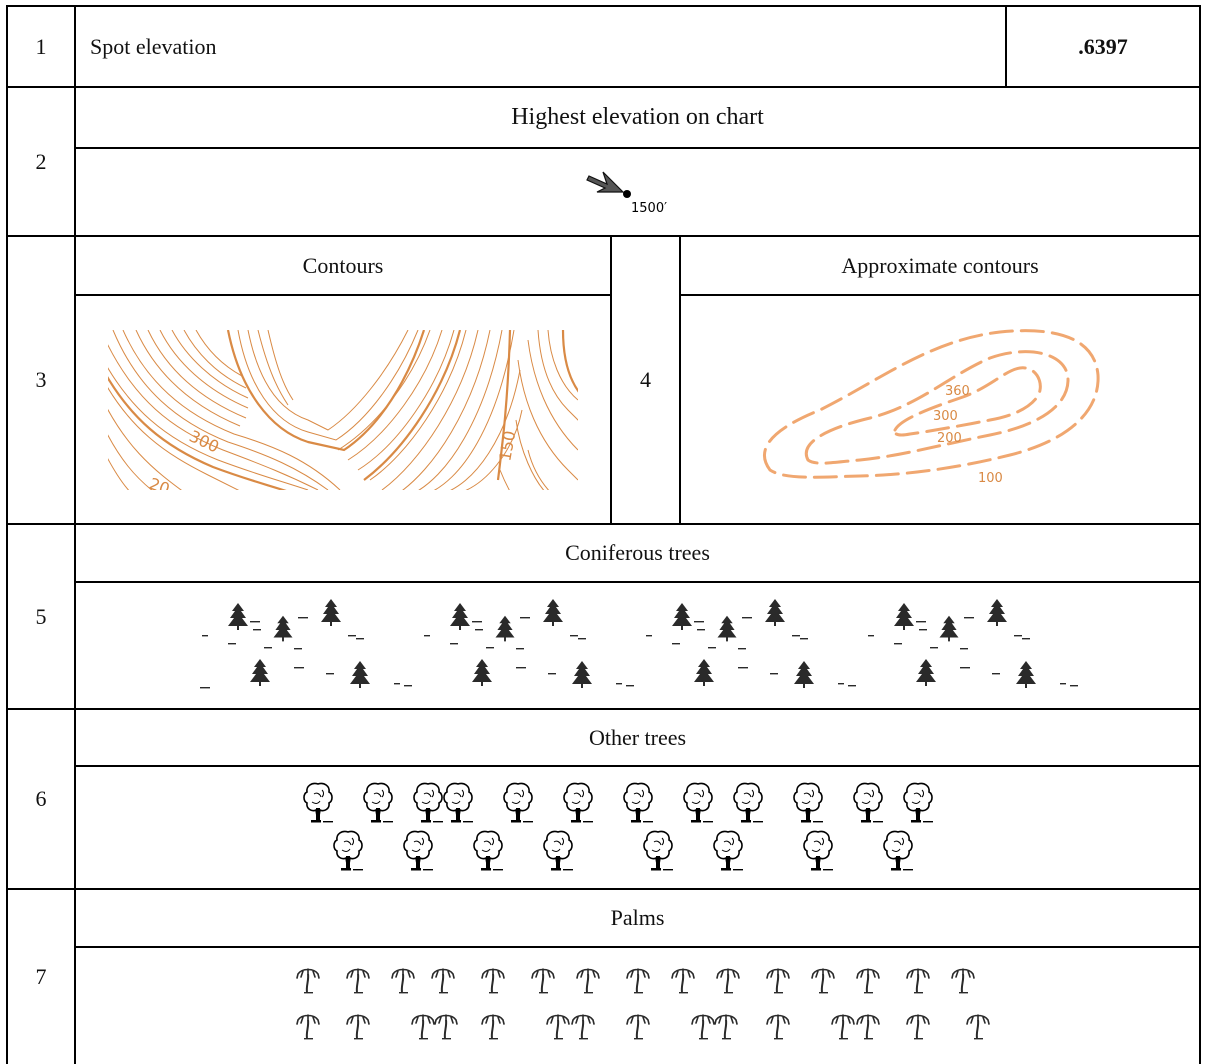 Image resolution: width=1205 pixels, height=1064 pixels. Describe the element at coordinates (507, 445) in the screenshot. I see `contour-label: 150` at that location.